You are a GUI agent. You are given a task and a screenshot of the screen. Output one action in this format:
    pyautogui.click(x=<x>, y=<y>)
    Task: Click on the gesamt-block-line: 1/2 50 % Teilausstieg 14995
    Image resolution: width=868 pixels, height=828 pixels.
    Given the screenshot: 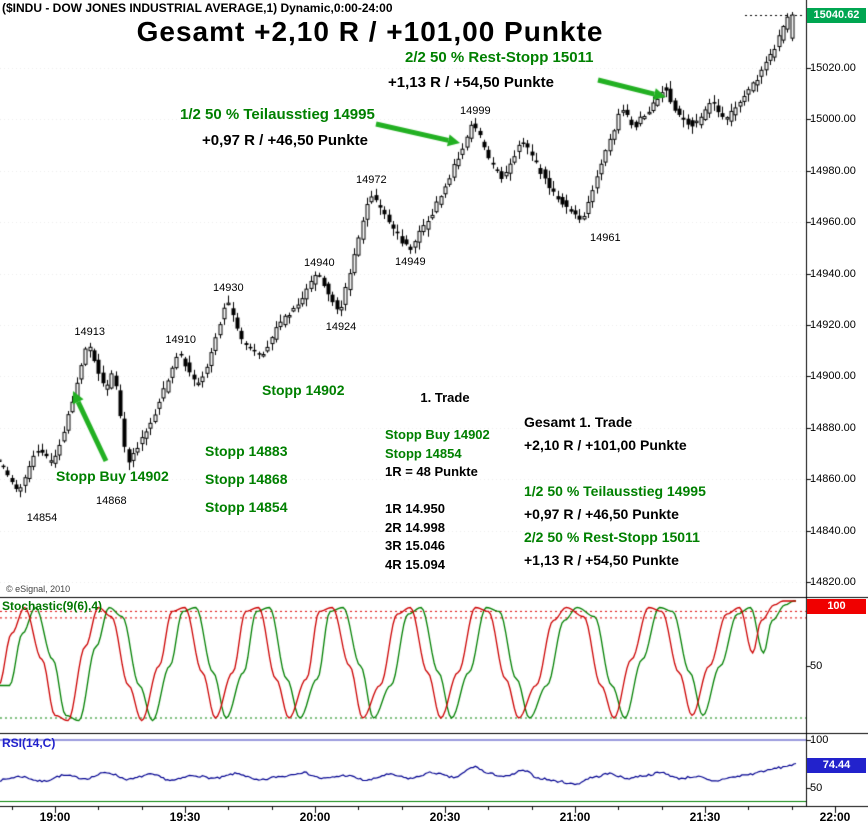 What is the action you would take?
    pyautogui.click(x=615, y=491)
    